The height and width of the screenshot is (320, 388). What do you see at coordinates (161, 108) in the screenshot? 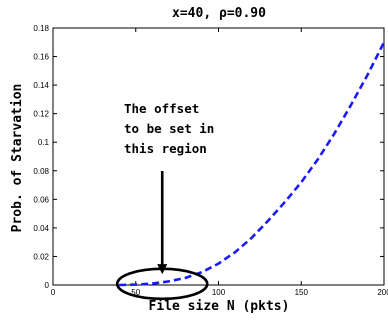
I see `annotation-line-1: The offset` at bounding box center [161, 108].